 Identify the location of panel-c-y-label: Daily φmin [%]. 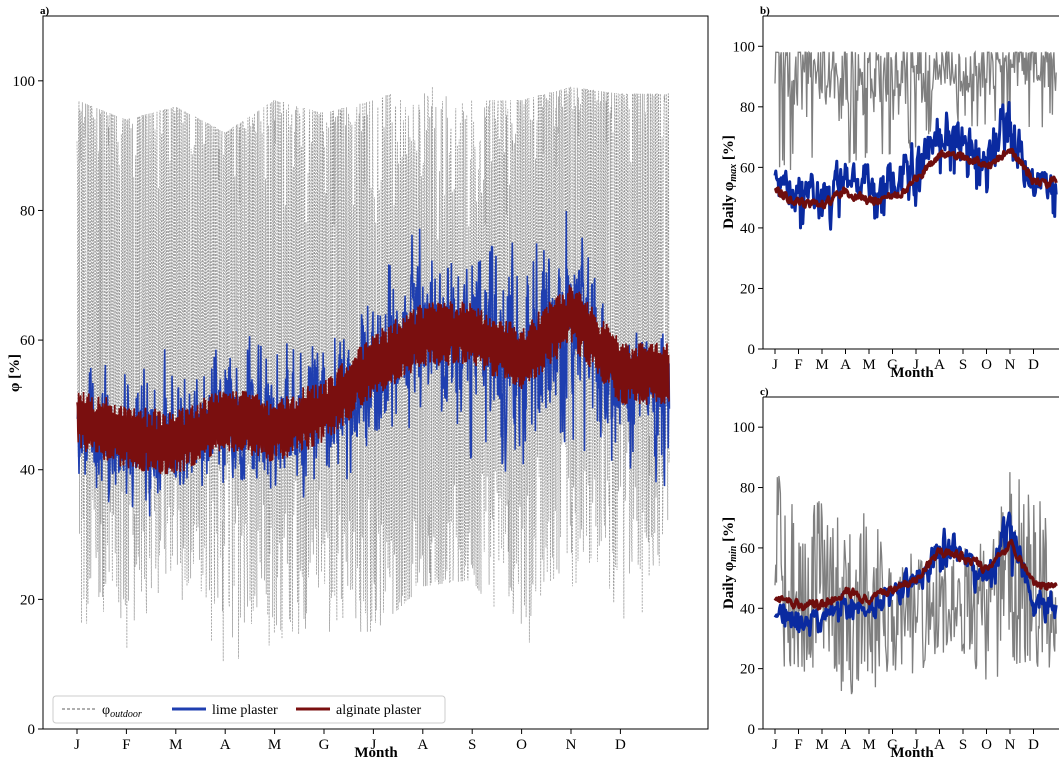
(730, 563).